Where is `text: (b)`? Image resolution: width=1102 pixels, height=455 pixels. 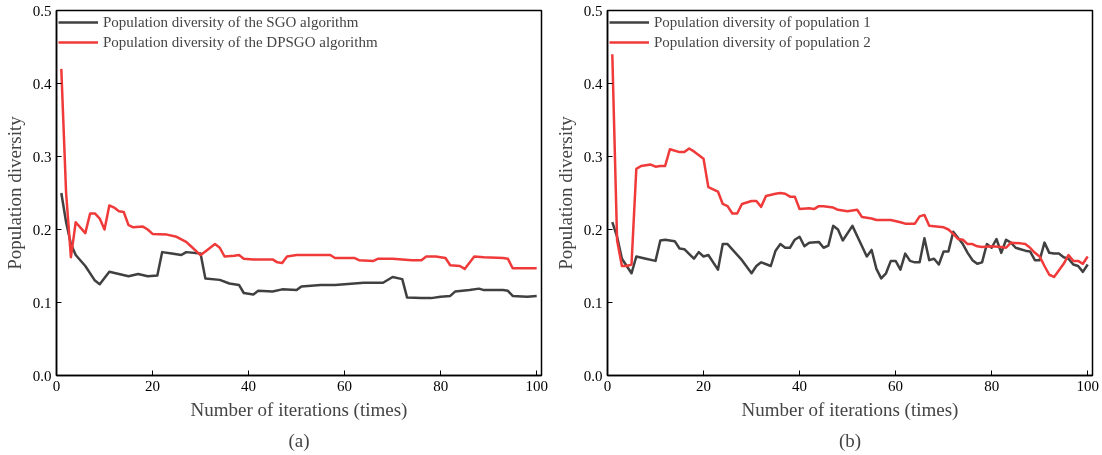
text: (b) is located at coordinates (850, 440).